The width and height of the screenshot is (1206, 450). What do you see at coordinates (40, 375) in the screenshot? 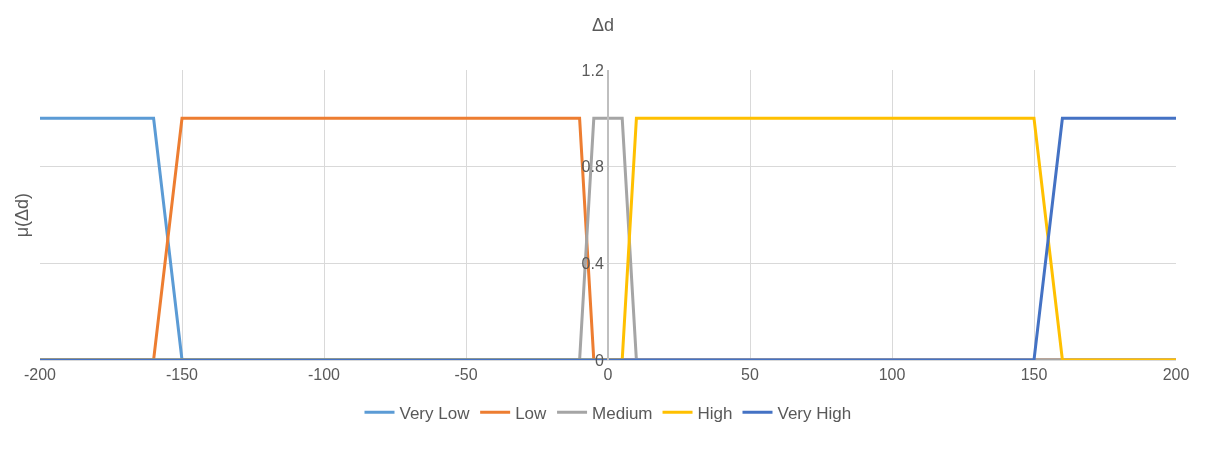
I see `x-tick-label: -200` at bounding box center [40, 375].